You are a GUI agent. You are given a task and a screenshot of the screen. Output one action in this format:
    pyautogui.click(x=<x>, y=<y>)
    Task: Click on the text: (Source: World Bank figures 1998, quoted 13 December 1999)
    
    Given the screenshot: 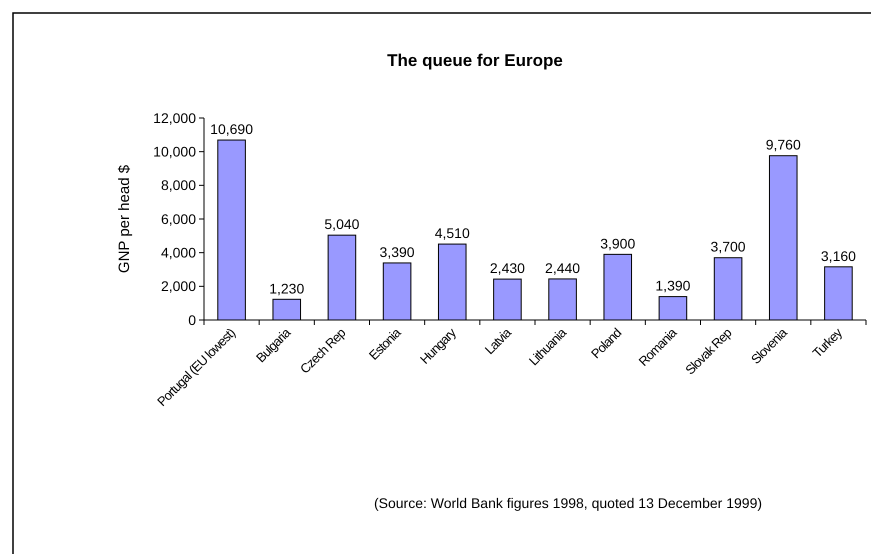 What is the action you would take?
    pyautogui.click(x=568, y=503)
    